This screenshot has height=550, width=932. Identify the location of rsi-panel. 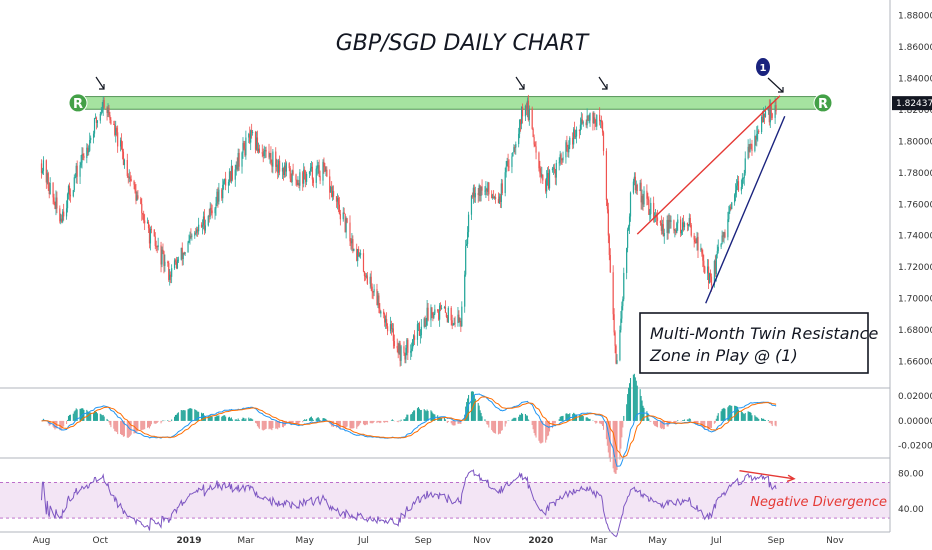
(445, 497).